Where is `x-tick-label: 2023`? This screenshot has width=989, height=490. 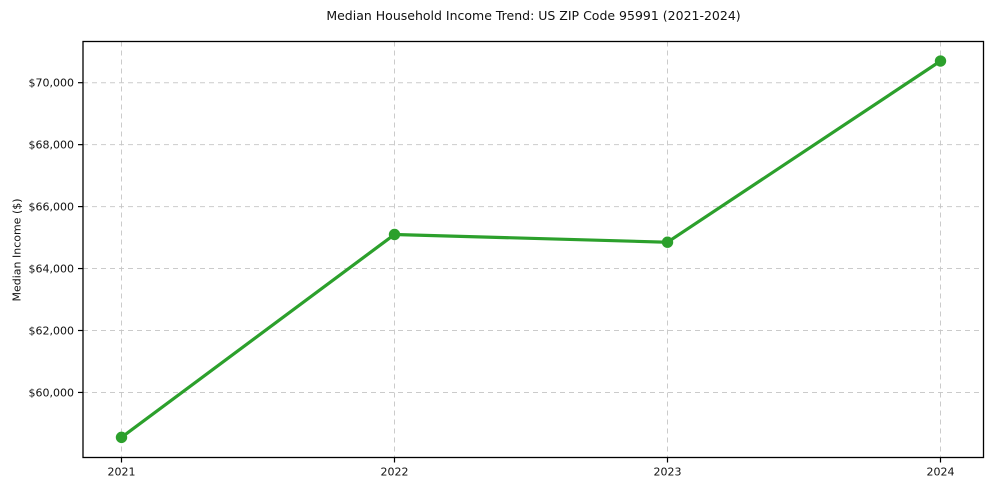 x-tick-label: 2023 is located at coordinates (668, 472).